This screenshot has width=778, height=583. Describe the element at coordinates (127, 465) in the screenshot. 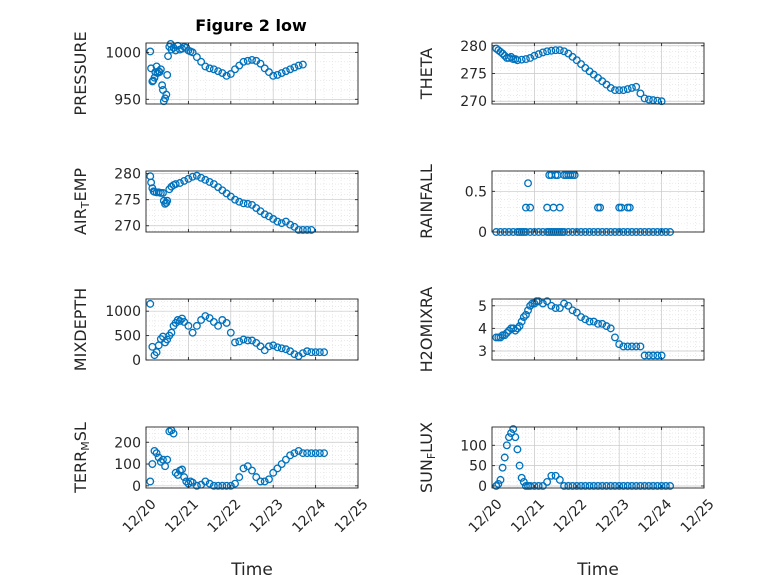

I see `y-tick-label: 100` at that location.